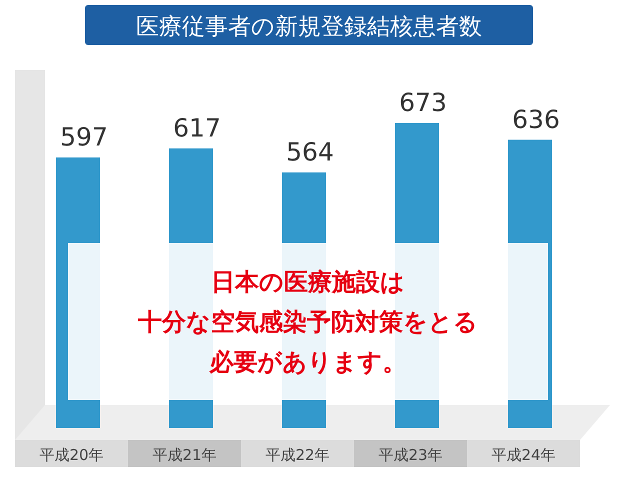 The height and width of the screenshot is (482, 640). I want to click on data-label: 636, so click(536, 119).